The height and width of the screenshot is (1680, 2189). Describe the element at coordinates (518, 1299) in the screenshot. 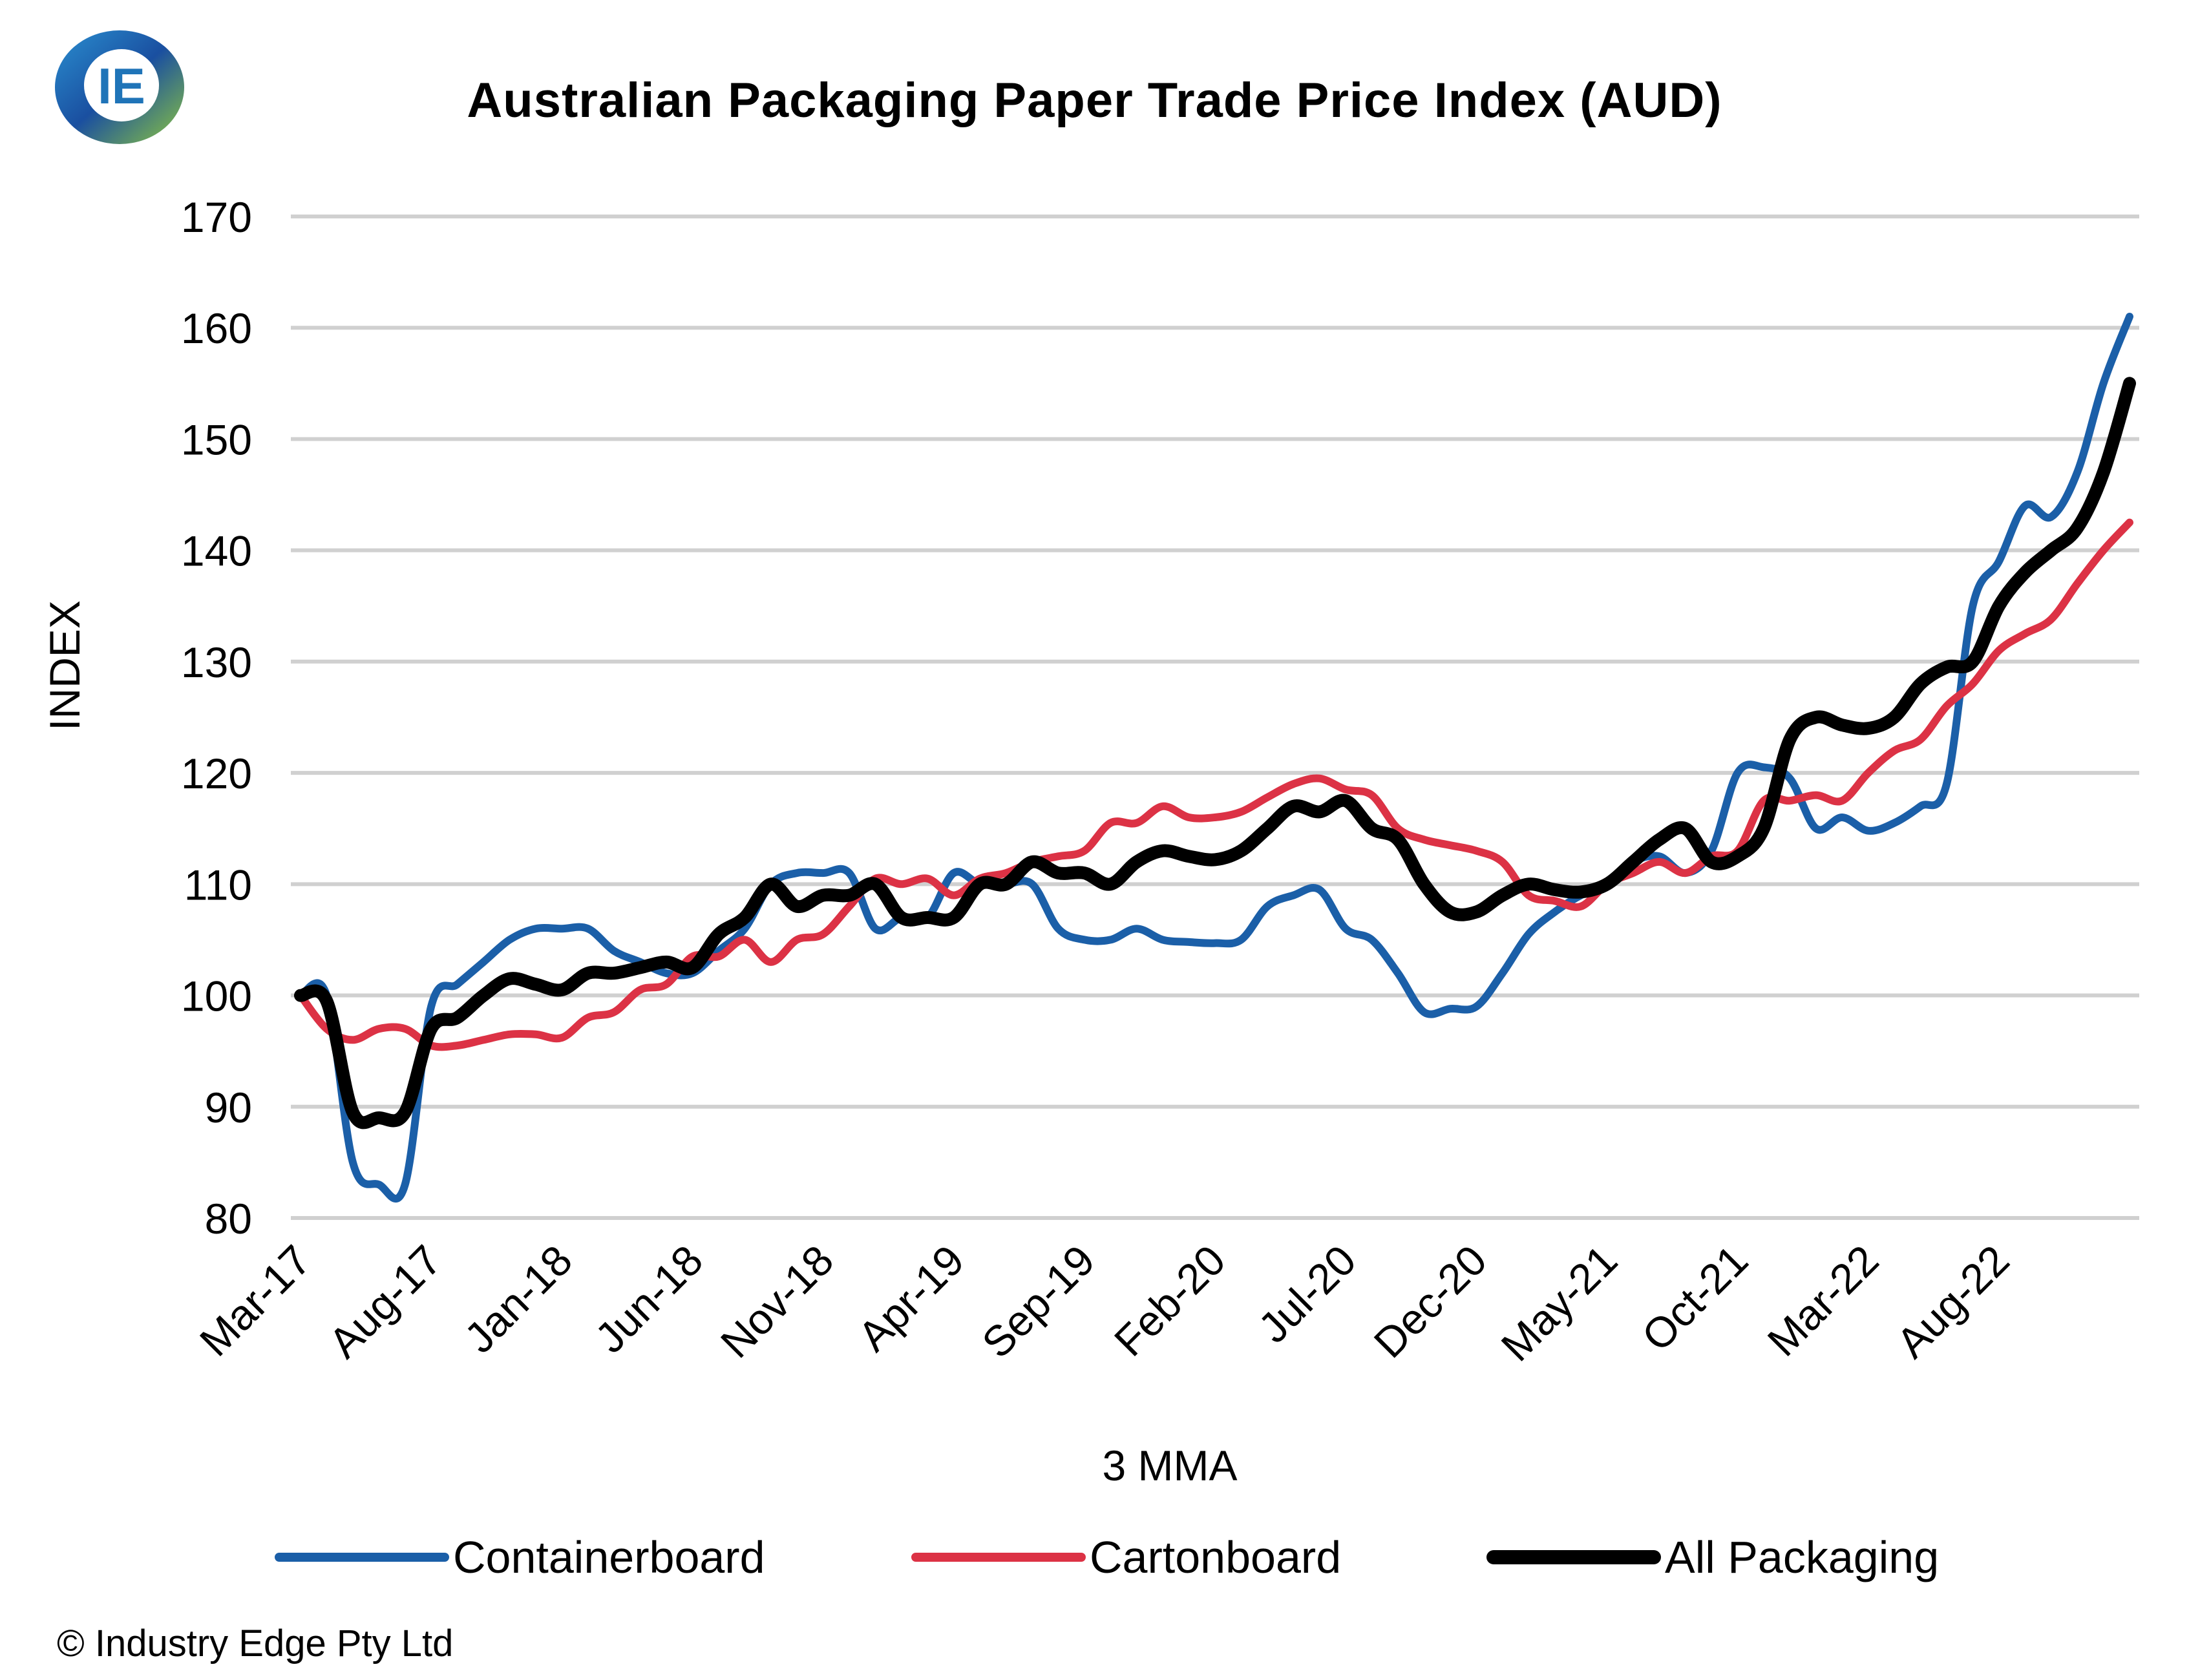

I see `x-tick-label: Jan-18` at that location.